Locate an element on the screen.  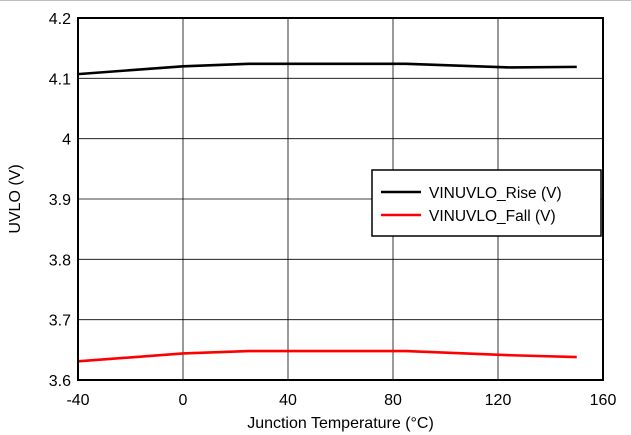
x-tick-label: 160 is located at coordinates (603, 400).